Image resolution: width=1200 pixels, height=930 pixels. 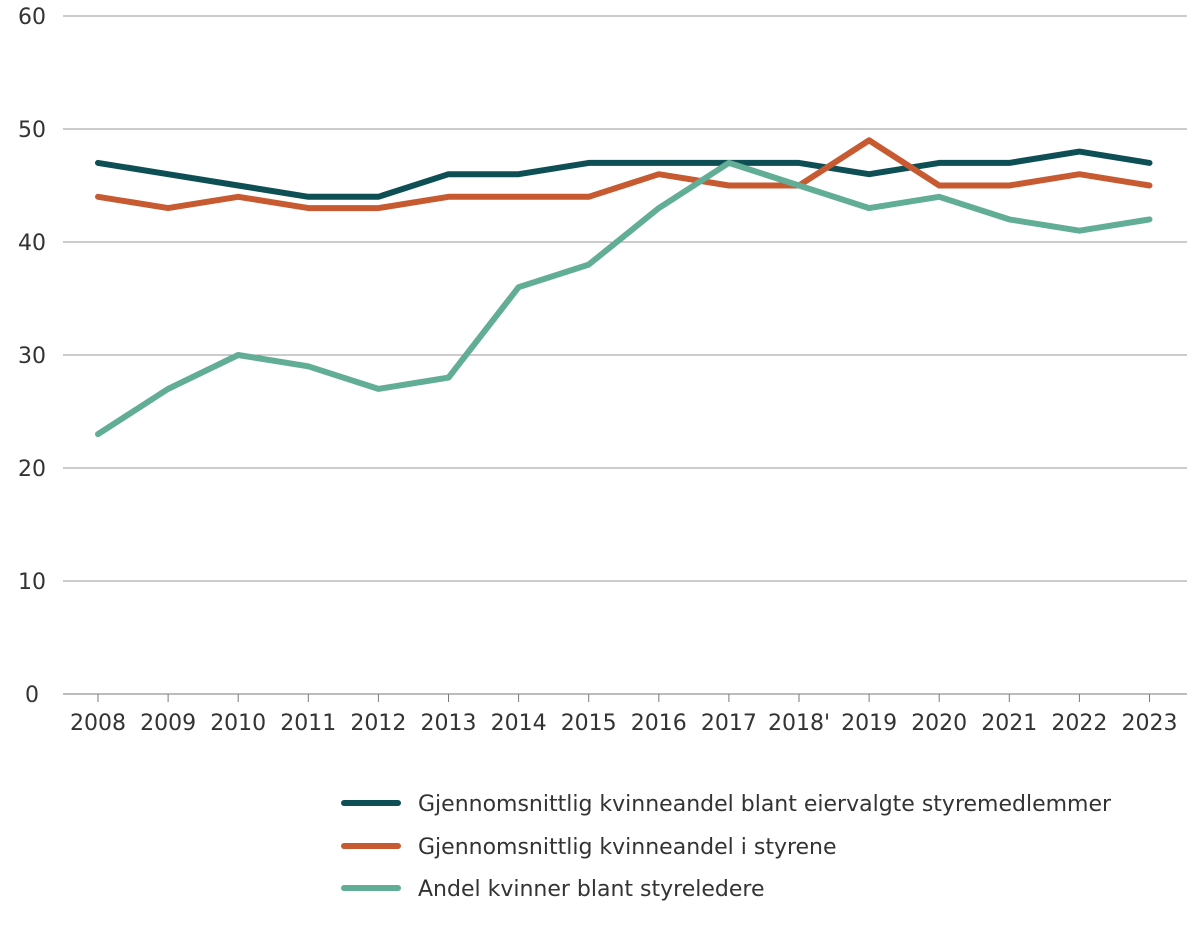 What do you see at coordinates (378, 723) in the screenshot?
I see `x-tick-label: 2012` at bounding box center [378, 723].